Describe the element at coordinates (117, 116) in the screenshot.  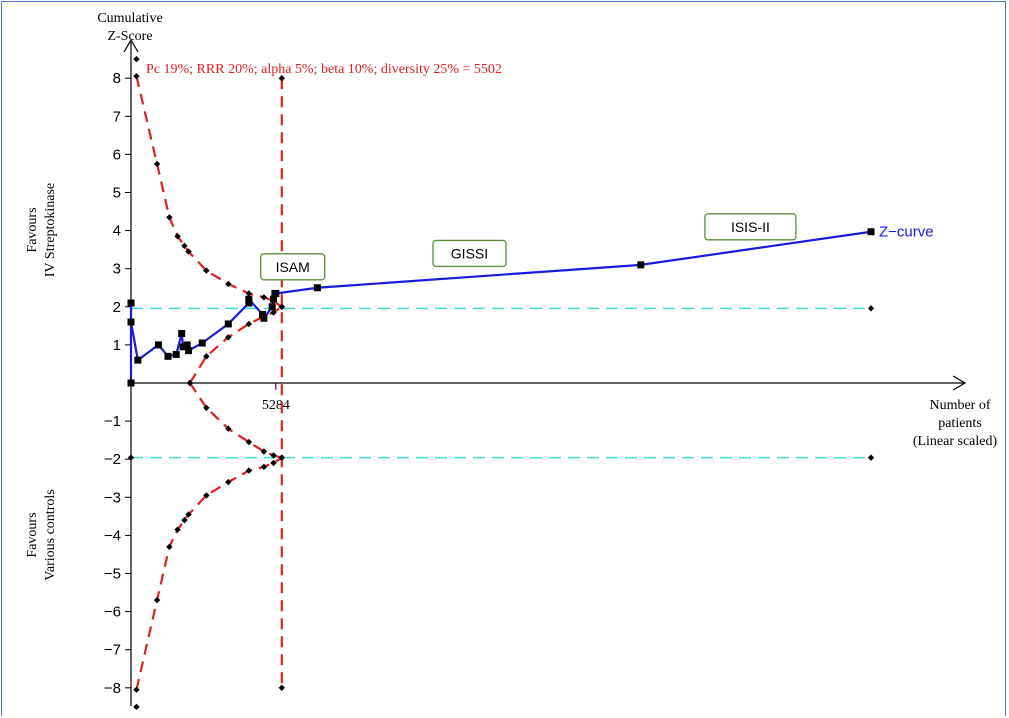
I see `y-tick-label: 7` at that location.